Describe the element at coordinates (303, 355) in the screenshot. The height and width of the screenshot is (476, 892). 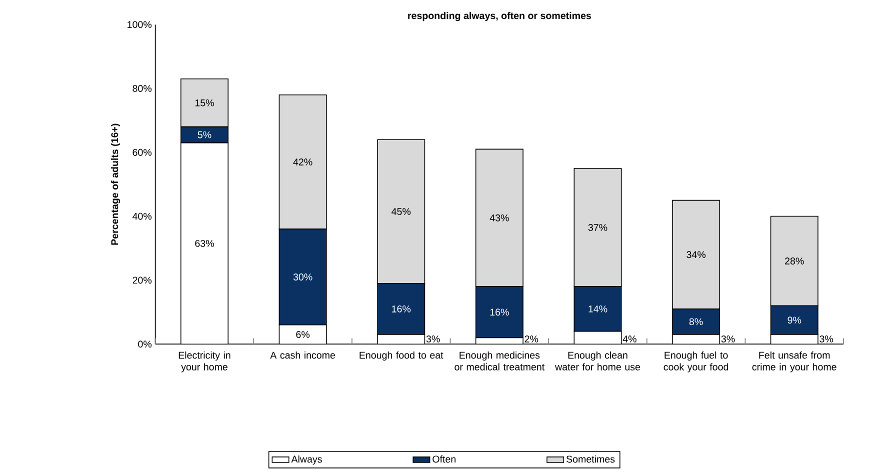
I see `x-tick-label: A cash income` at that location.